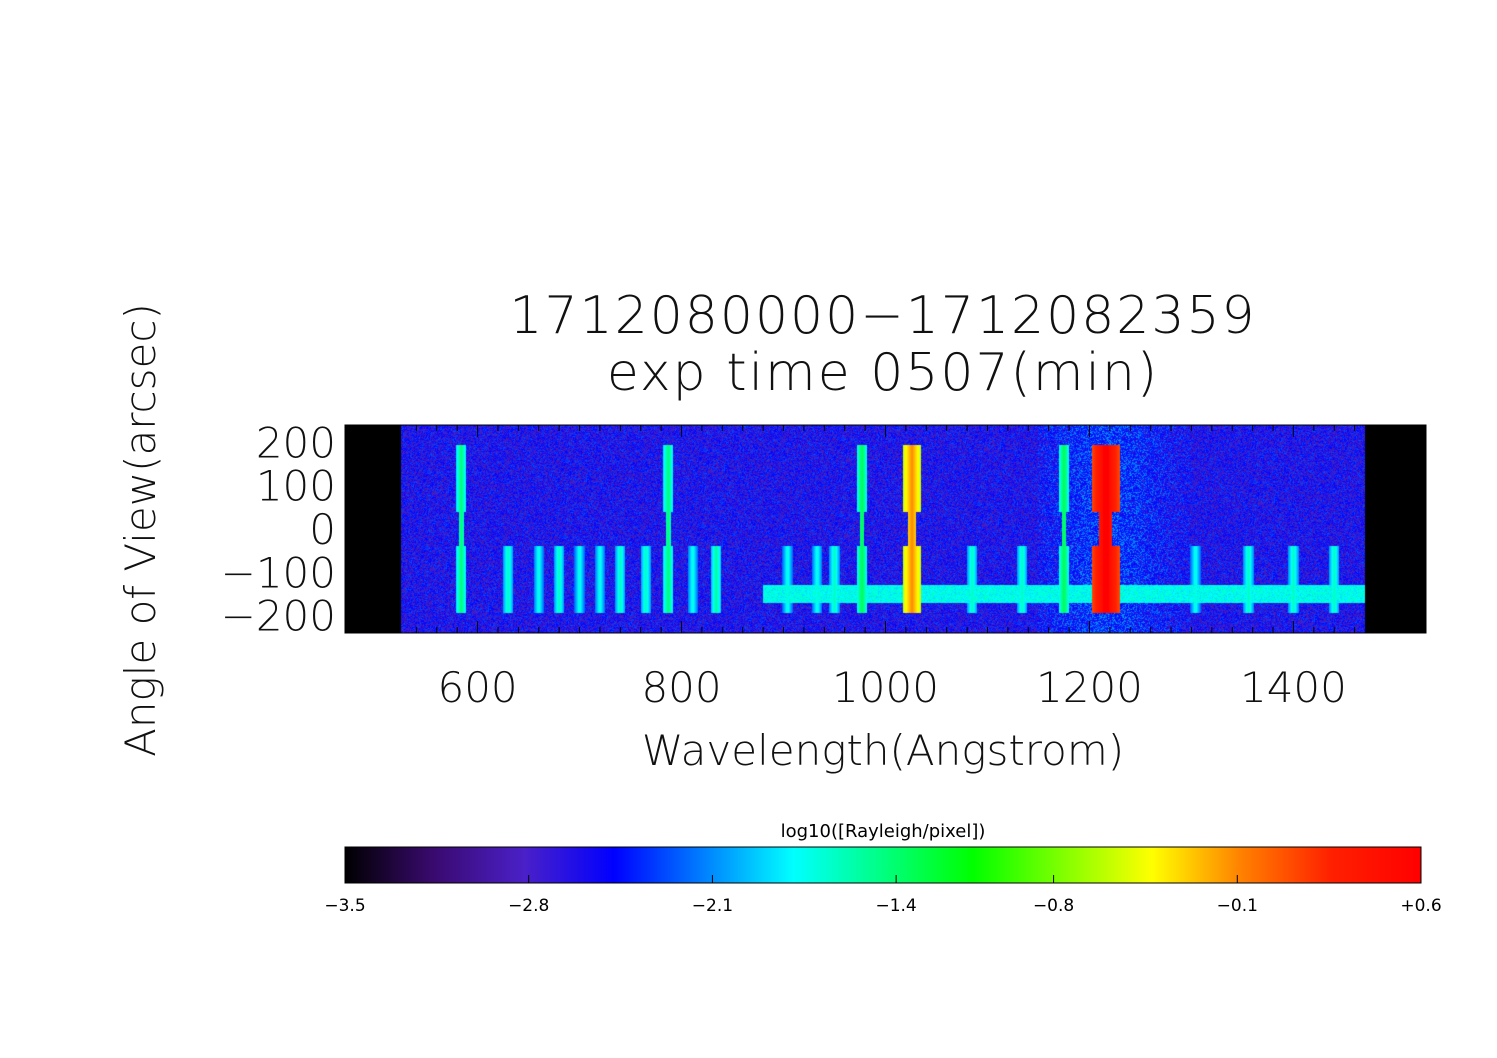 The width and height of the screenshot is (1497, 1058). I want to click on chart-title: 1712080000−1712082359, so click(882, 316).